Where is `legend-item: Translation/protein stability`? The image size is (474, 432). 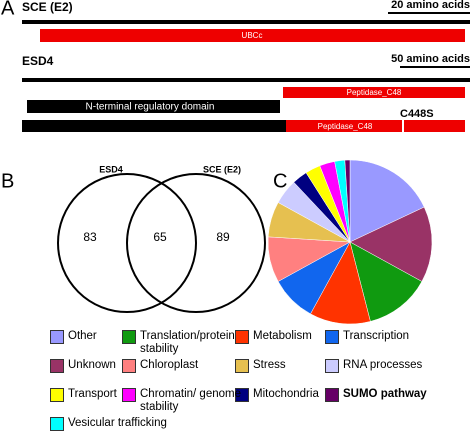
legend-item: Translation/protein stability is located at coordinates (185, 343).